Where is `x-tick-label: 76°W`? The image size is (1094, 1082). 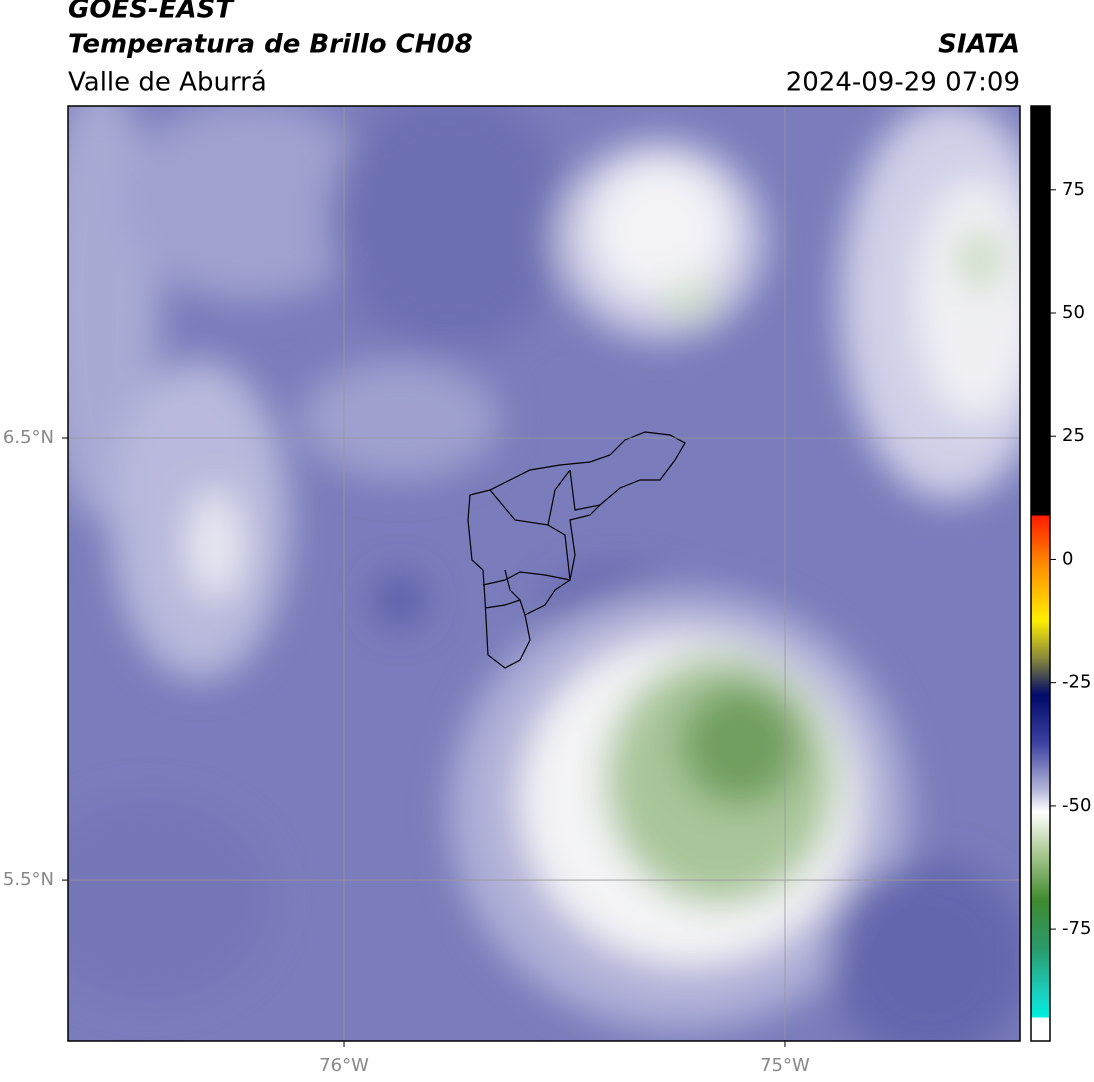 x-tick-label: 76°W is located at coordinates (344, 1065).